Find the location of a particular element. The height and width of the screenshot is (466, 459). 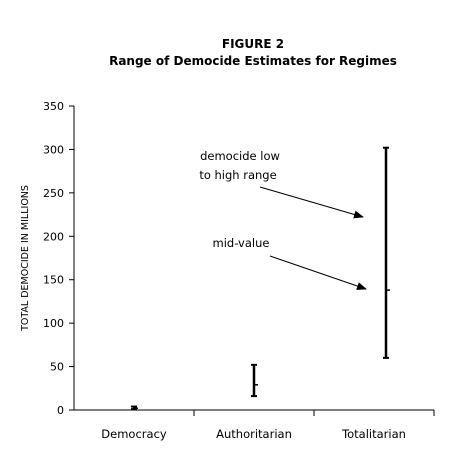

category-label-totalitarian: Totalitarian is located at coordinates (373, 434).